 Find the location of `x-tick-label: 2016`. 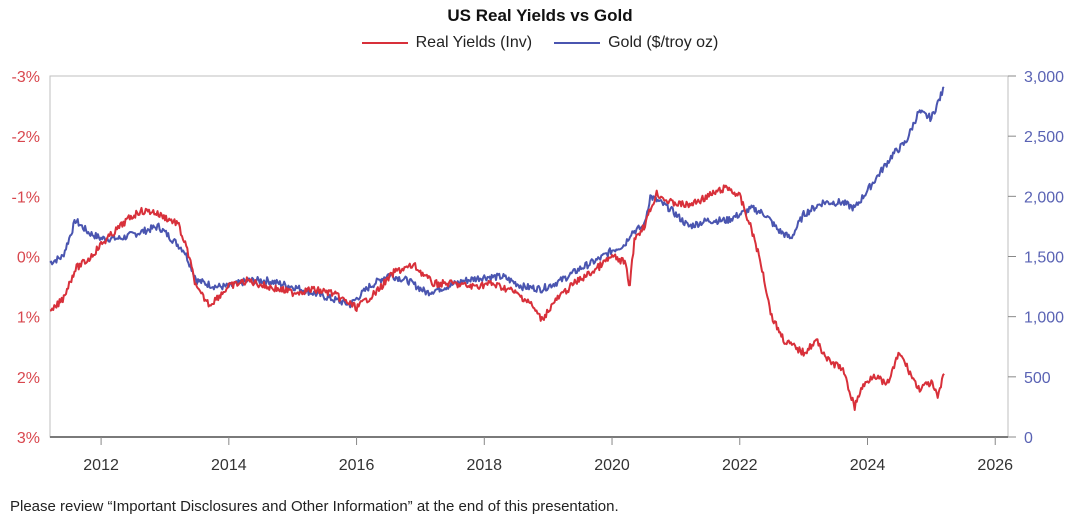

x-tick-label: 2016 is located at coordinates (357, 465).